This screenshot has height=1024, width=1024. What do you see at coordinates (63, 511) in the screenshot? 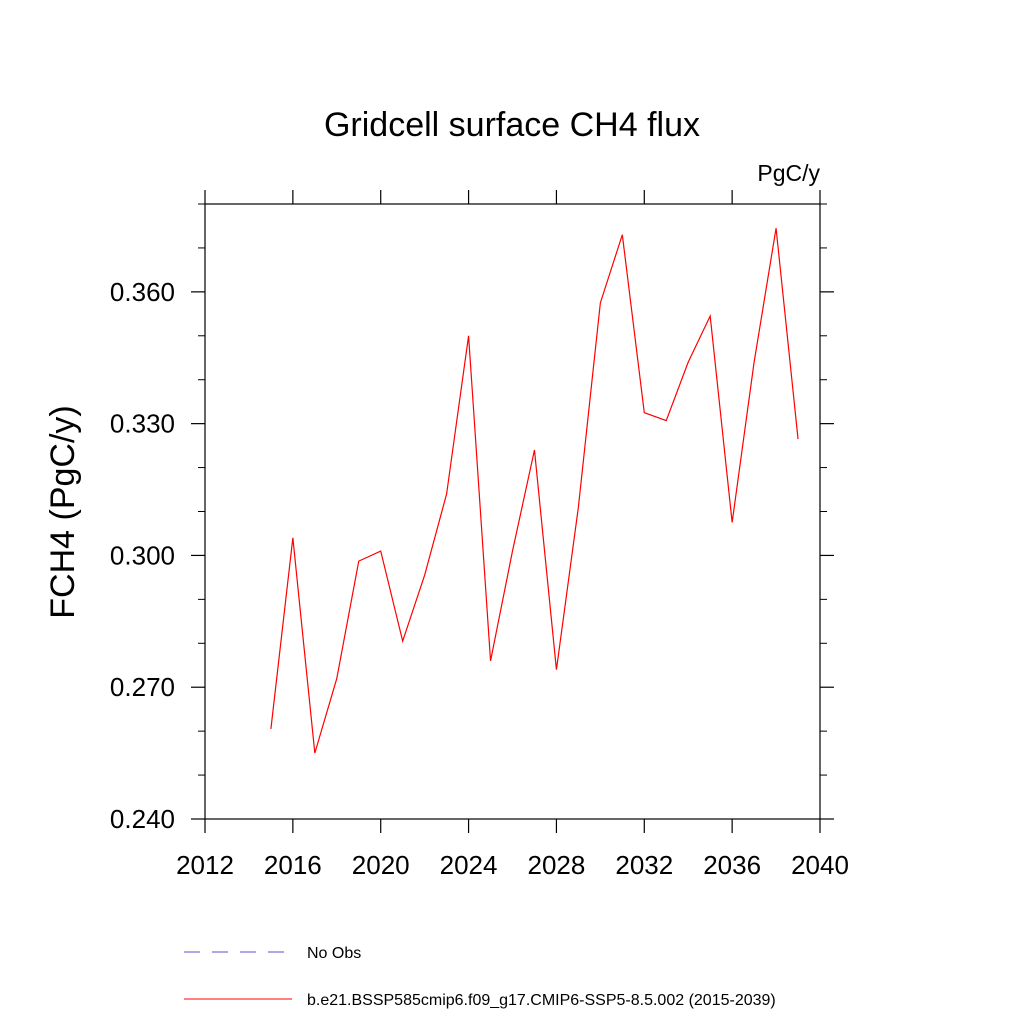
I see `y-axis-label: FCH4 (PgC/y)` at bounding box center [63, 511].